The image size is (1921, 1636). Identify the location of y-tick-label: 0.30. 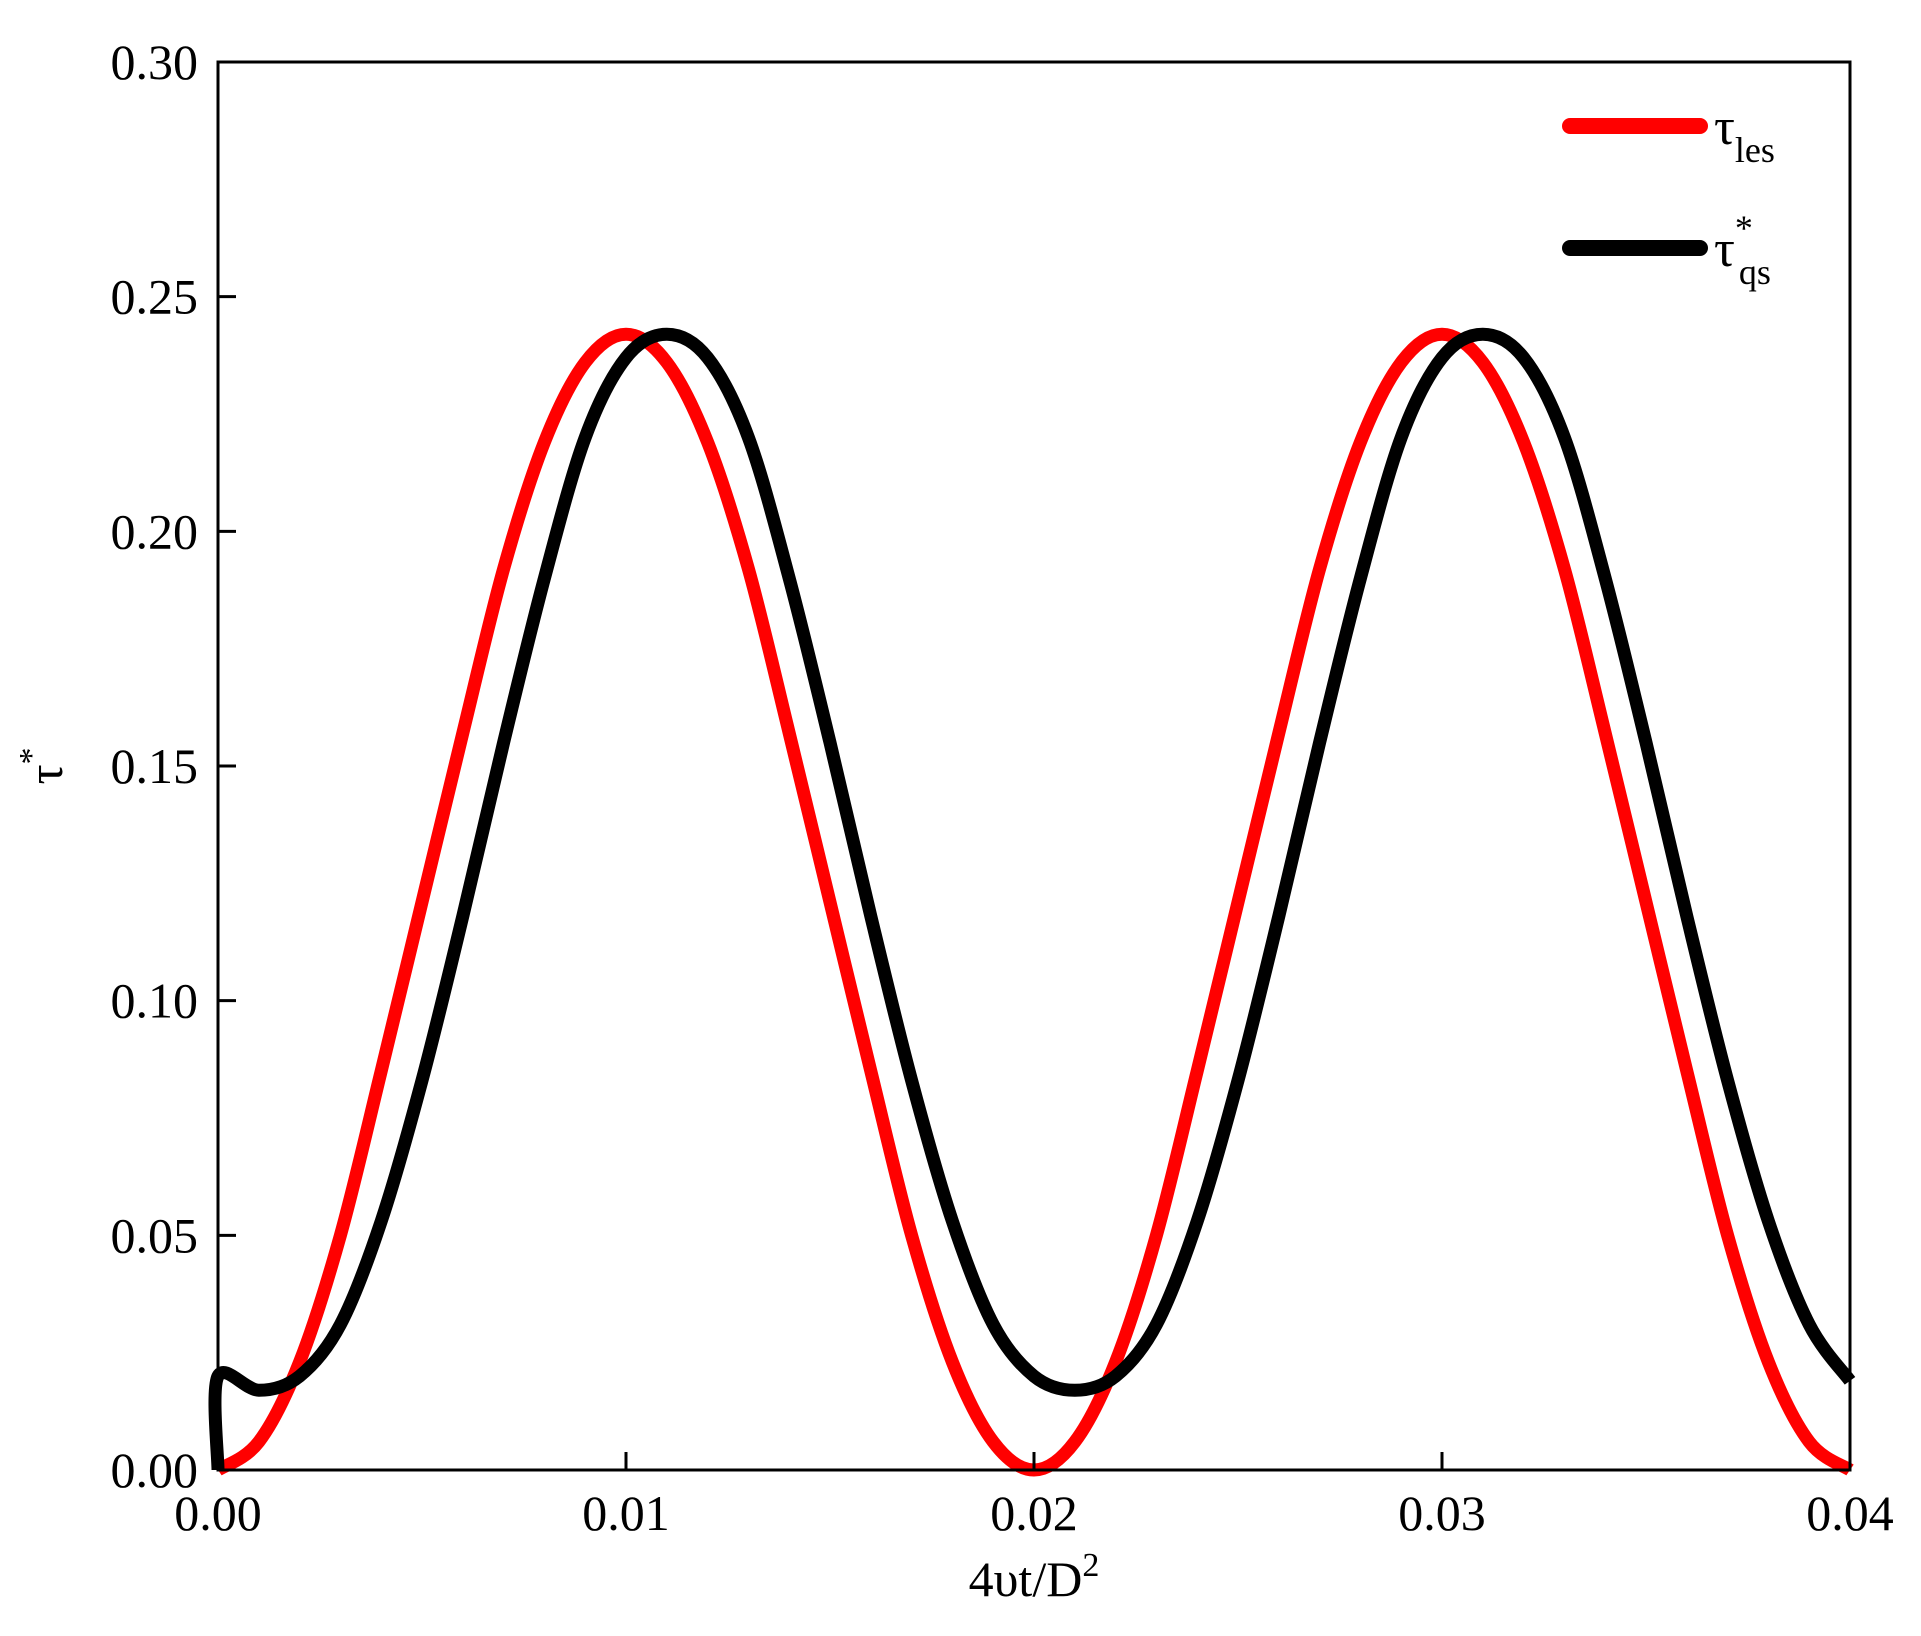
(155, 62).